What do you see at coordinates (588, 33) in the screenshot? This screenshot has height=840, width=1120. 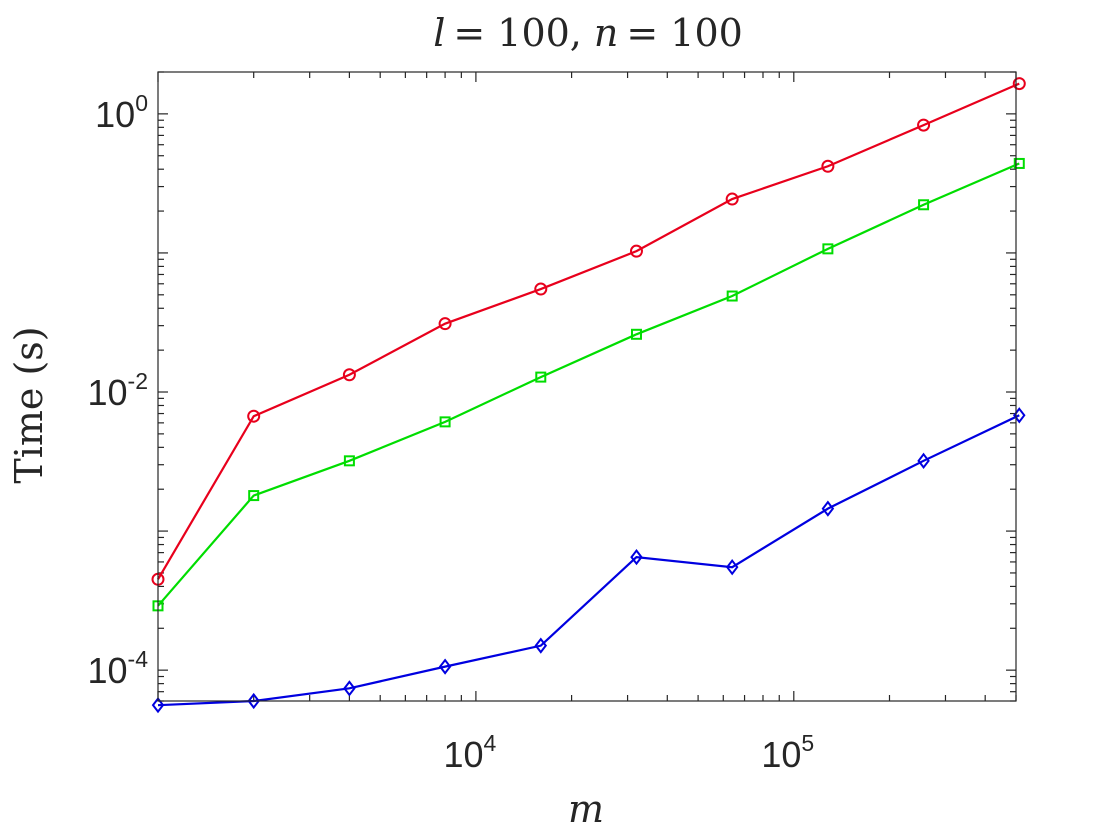 I see `chart-title: l = 100, n = 100` at bounding box center [588, 33].